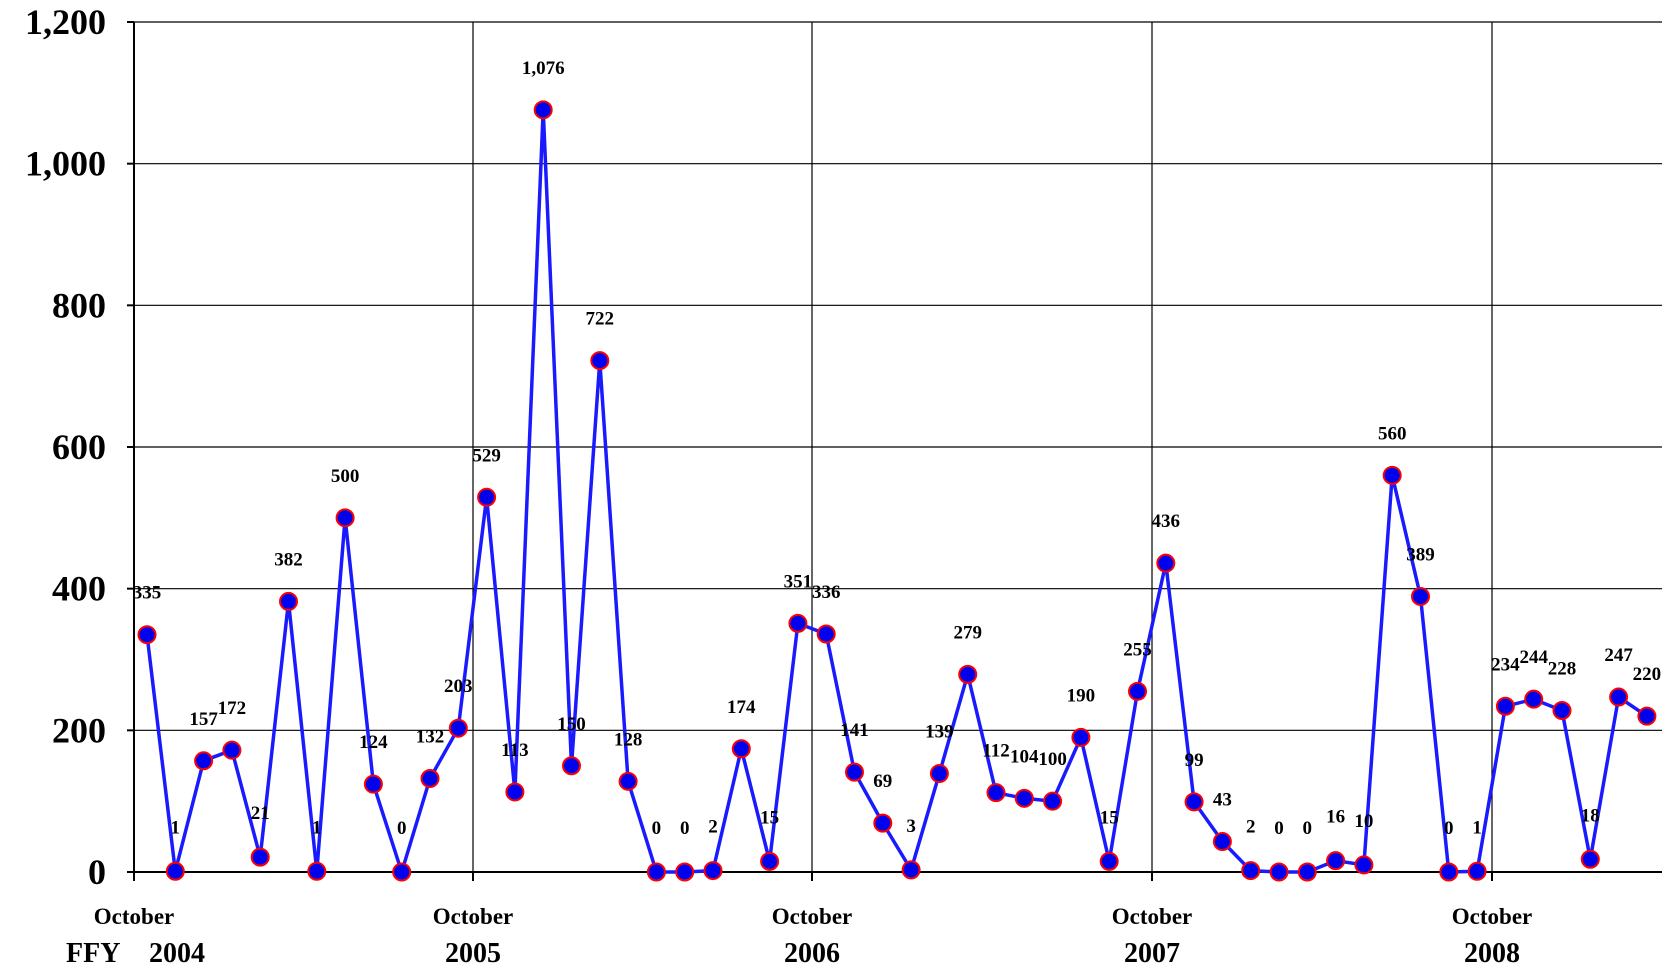 This screenshot has height=968, width=1672. Describe the element at coordinates (93, 953) in the screenshot. I see `x-axis-prefix-label: FFY` at that location.